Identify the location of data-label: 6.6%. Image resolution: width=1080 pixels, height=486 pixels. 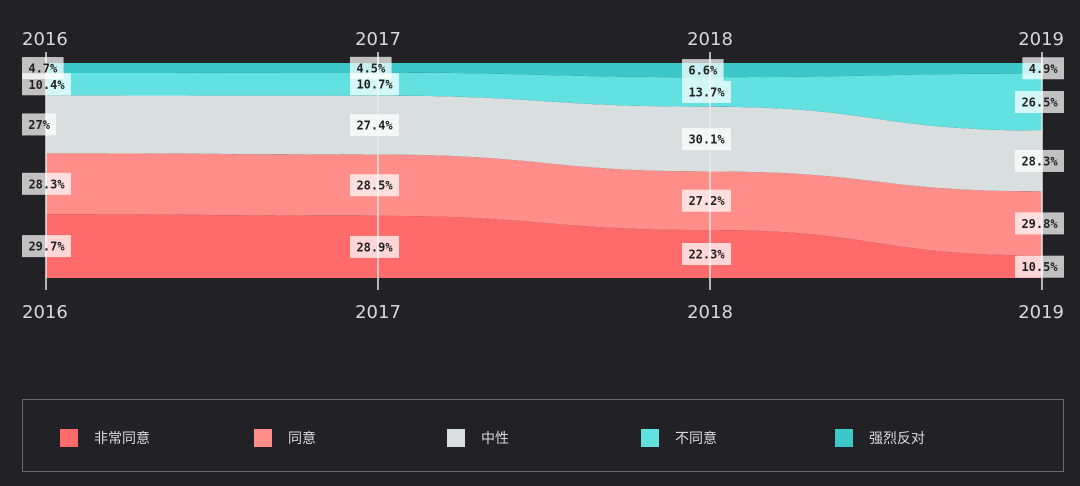
(703, 70).